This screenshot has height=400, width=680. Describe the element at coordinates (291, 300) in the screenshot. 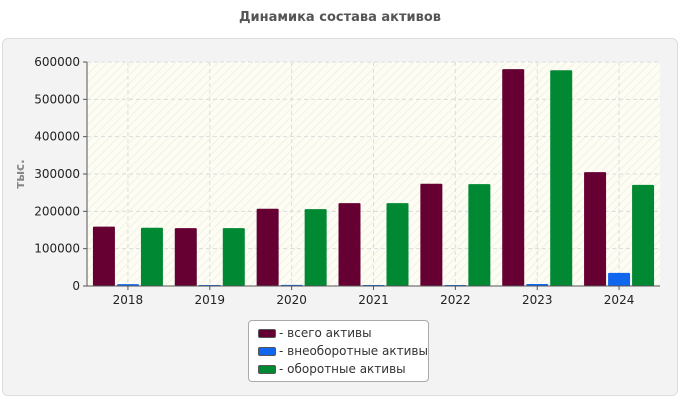

I see `x-tick-label: 2020` at that location.